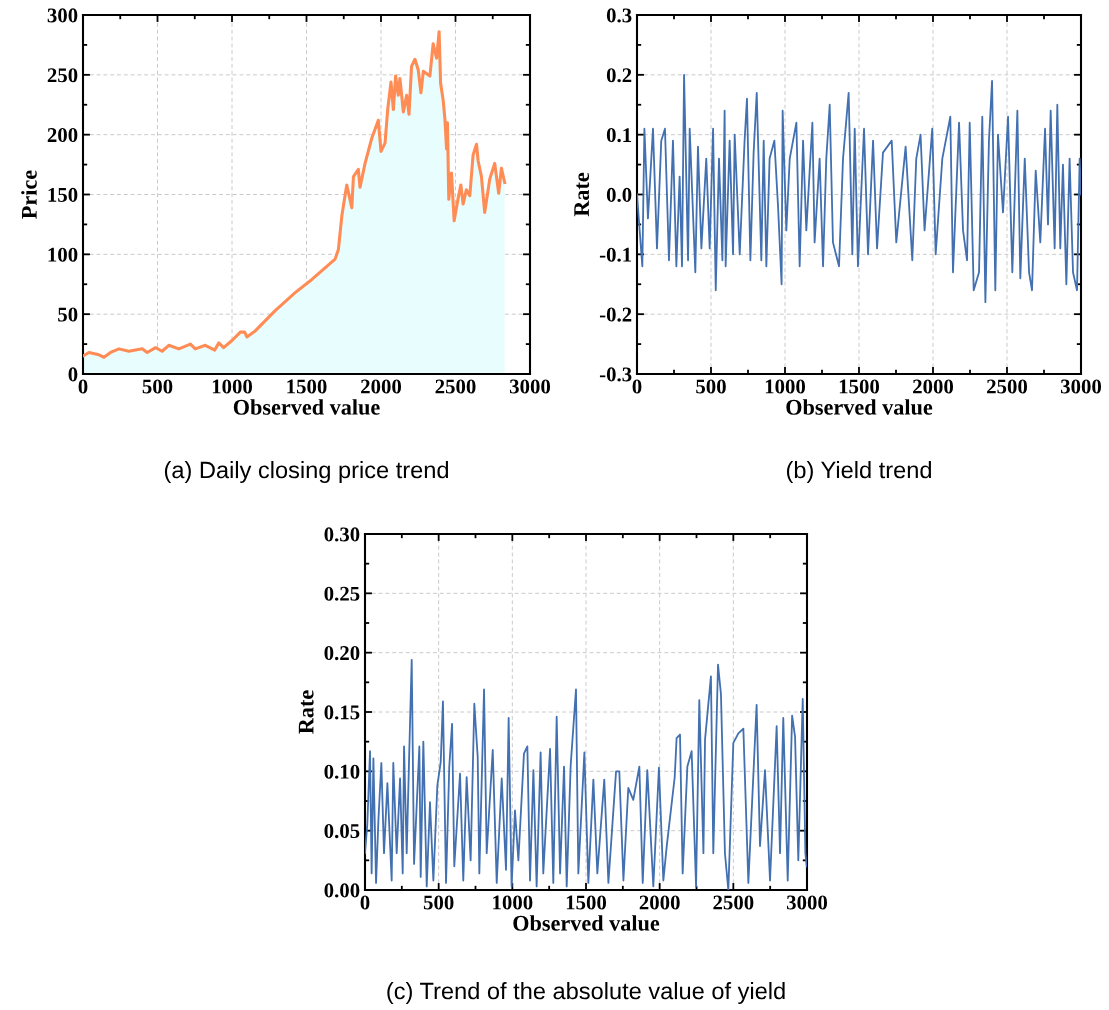 Image resolution: width=1109 pixels, height=1010 pixels. What do you see at coordinates (615, 314) in the screenshot?
I see `y-tick-label: -0.2` at bounding box center [615, 314].